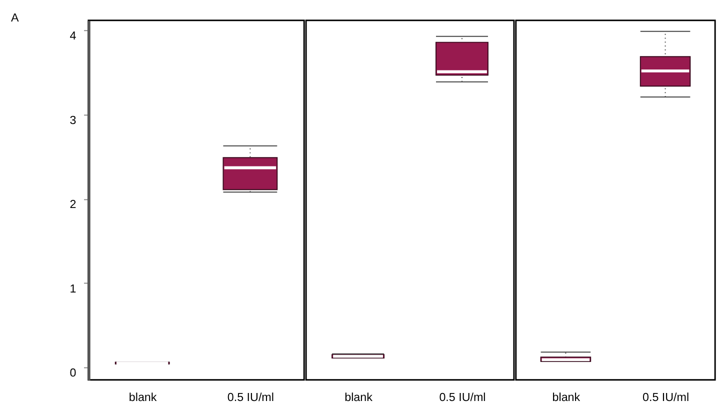  Describe the element at coordinates (73, 373) in the screenshot. I see `y-tick-label: 0` at that location.